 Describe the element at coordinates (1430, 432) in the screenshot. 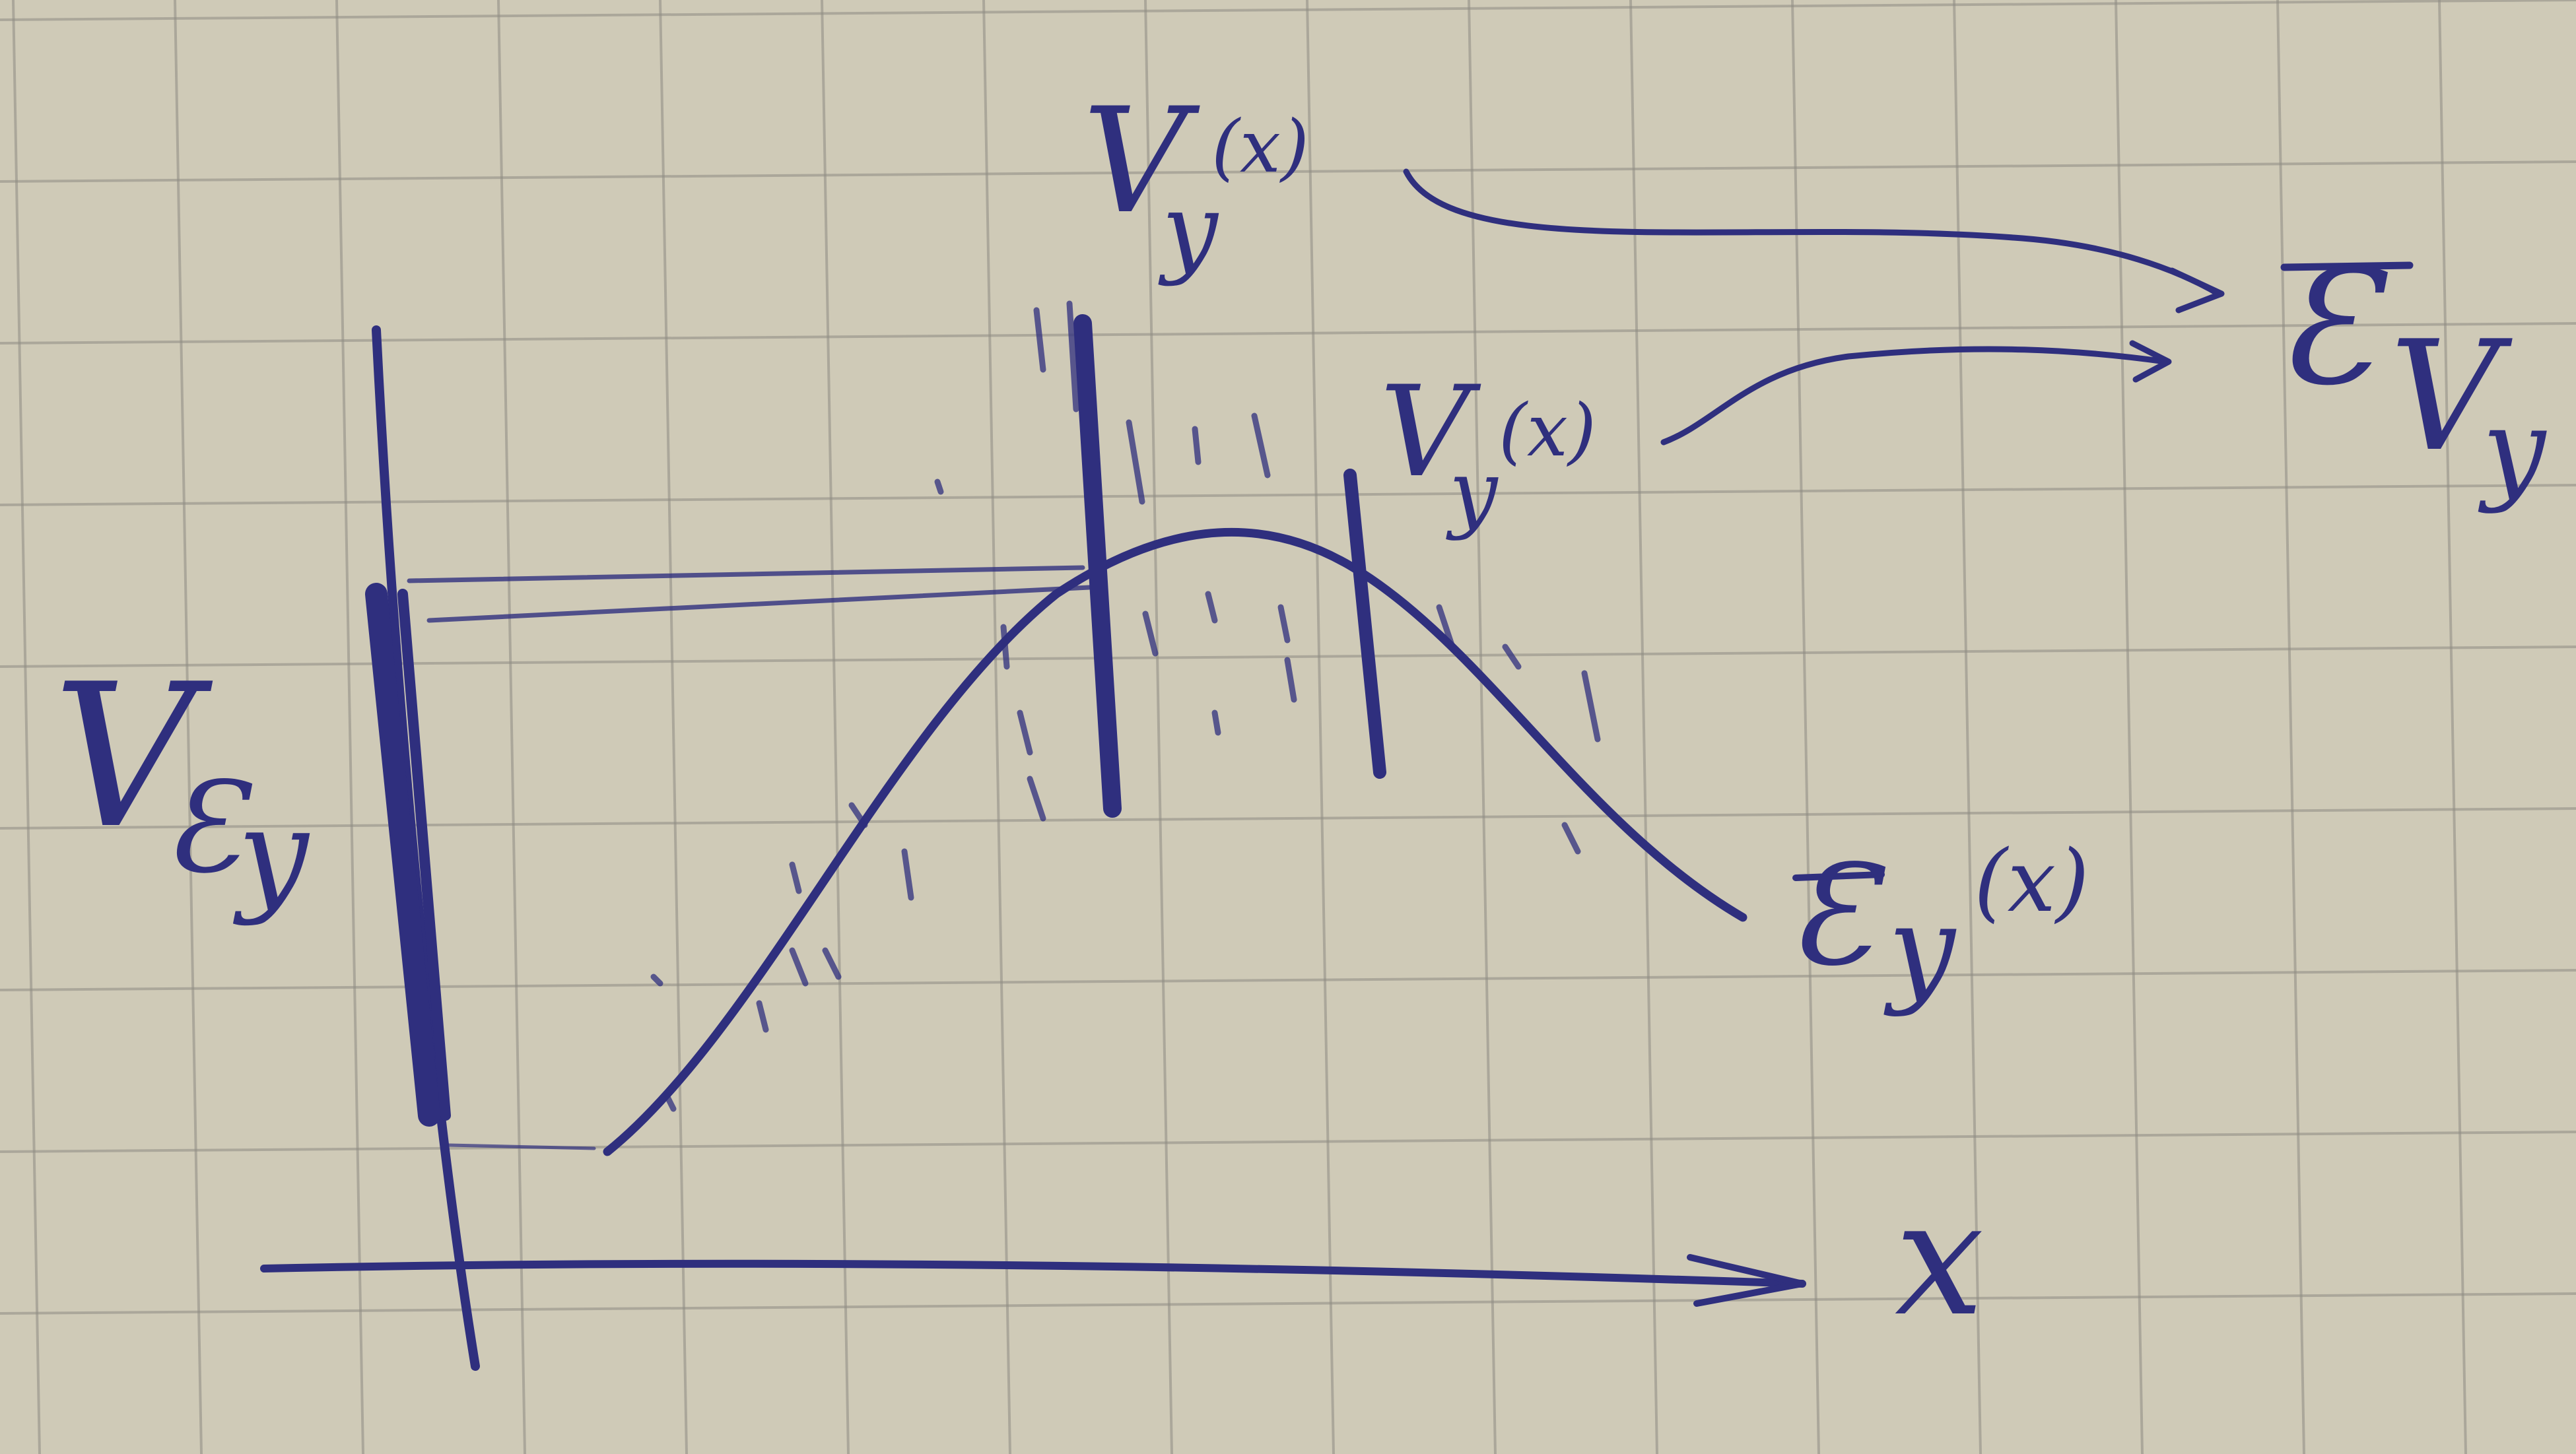

I see `vy-mid-letter: V` at that location.